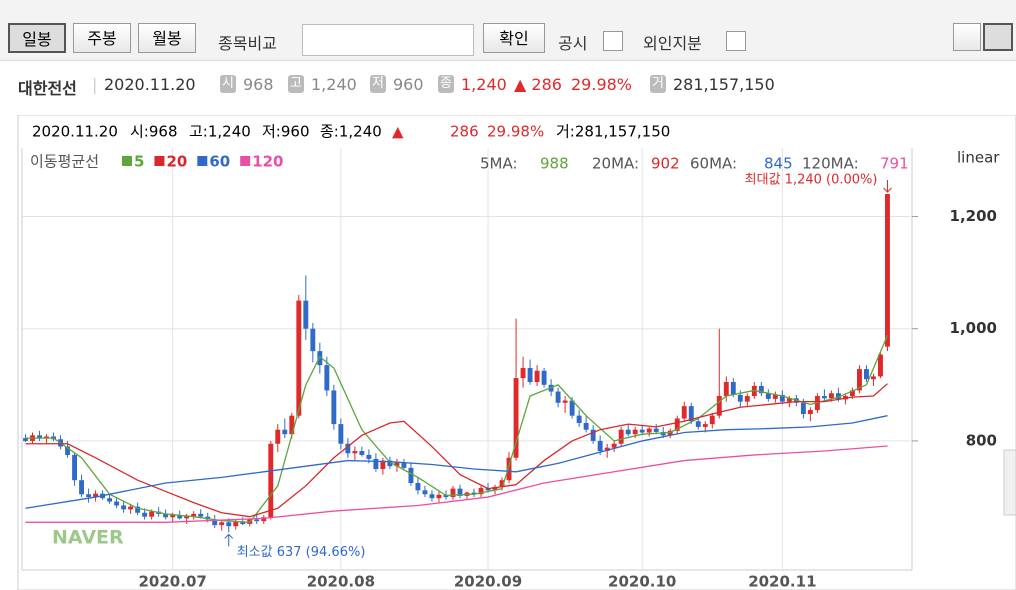 The height and width of the screenshot is (590, 1016). What do you see at coordinates (64, 162) in the screenshot?
I see `ma-title: 이동평균선` at bounding box center [64, 162].